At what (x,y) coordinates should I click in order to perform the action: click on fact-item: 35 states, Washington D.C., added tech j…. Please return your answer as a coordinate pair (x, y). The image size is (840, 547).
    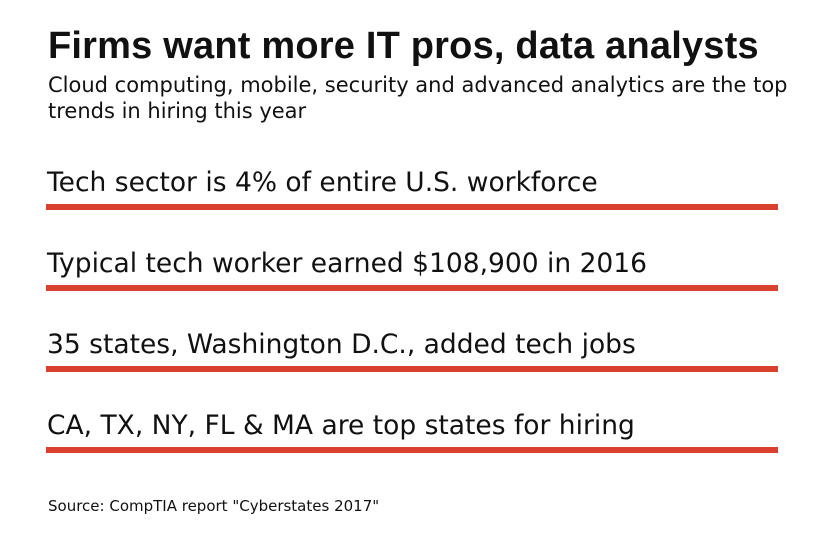
    Looking at the image, I should click on (412, 349).